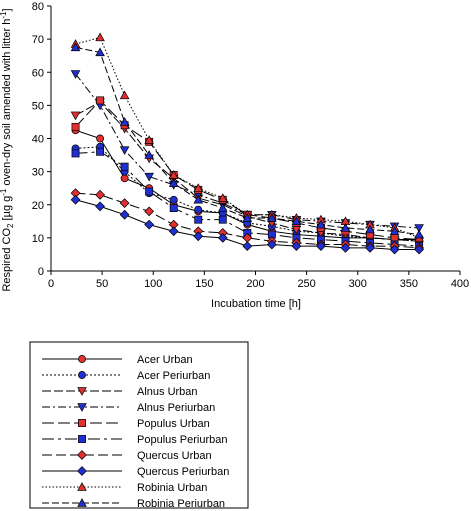 The image size is (471, 511). What do you see at coordinates (7, 260) in the screenshot?
I see `y-axis-title-part: Respired CO` at bounding box center [7, 260].